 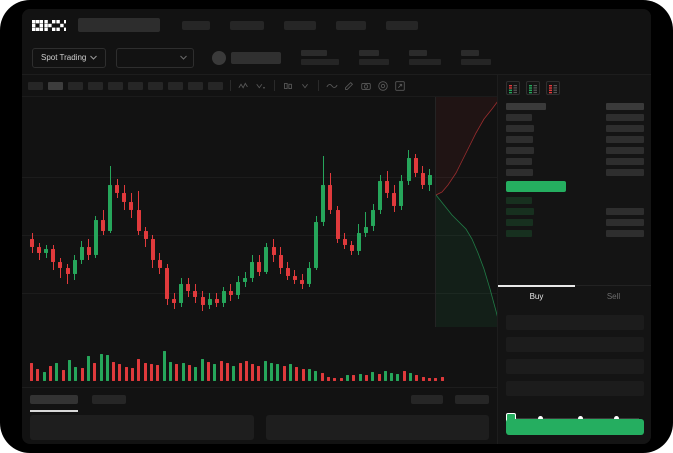 I want to click on amount-field, so click(x=575, y=366).